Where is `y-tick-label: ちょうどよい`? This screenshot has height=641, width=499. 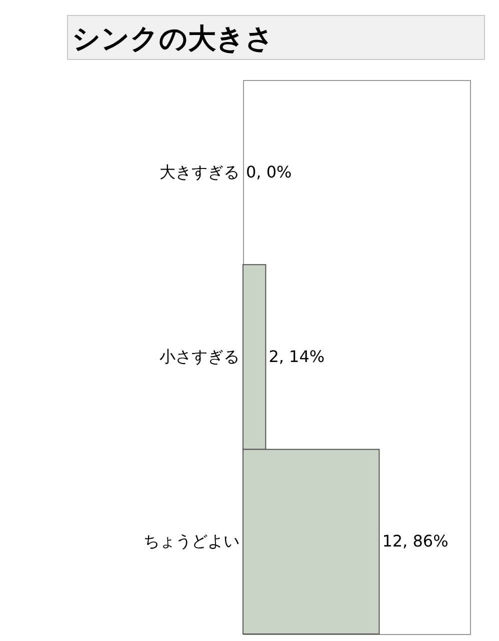 y-tick-label: ちょうどよい is located at coordinates (192, 541).